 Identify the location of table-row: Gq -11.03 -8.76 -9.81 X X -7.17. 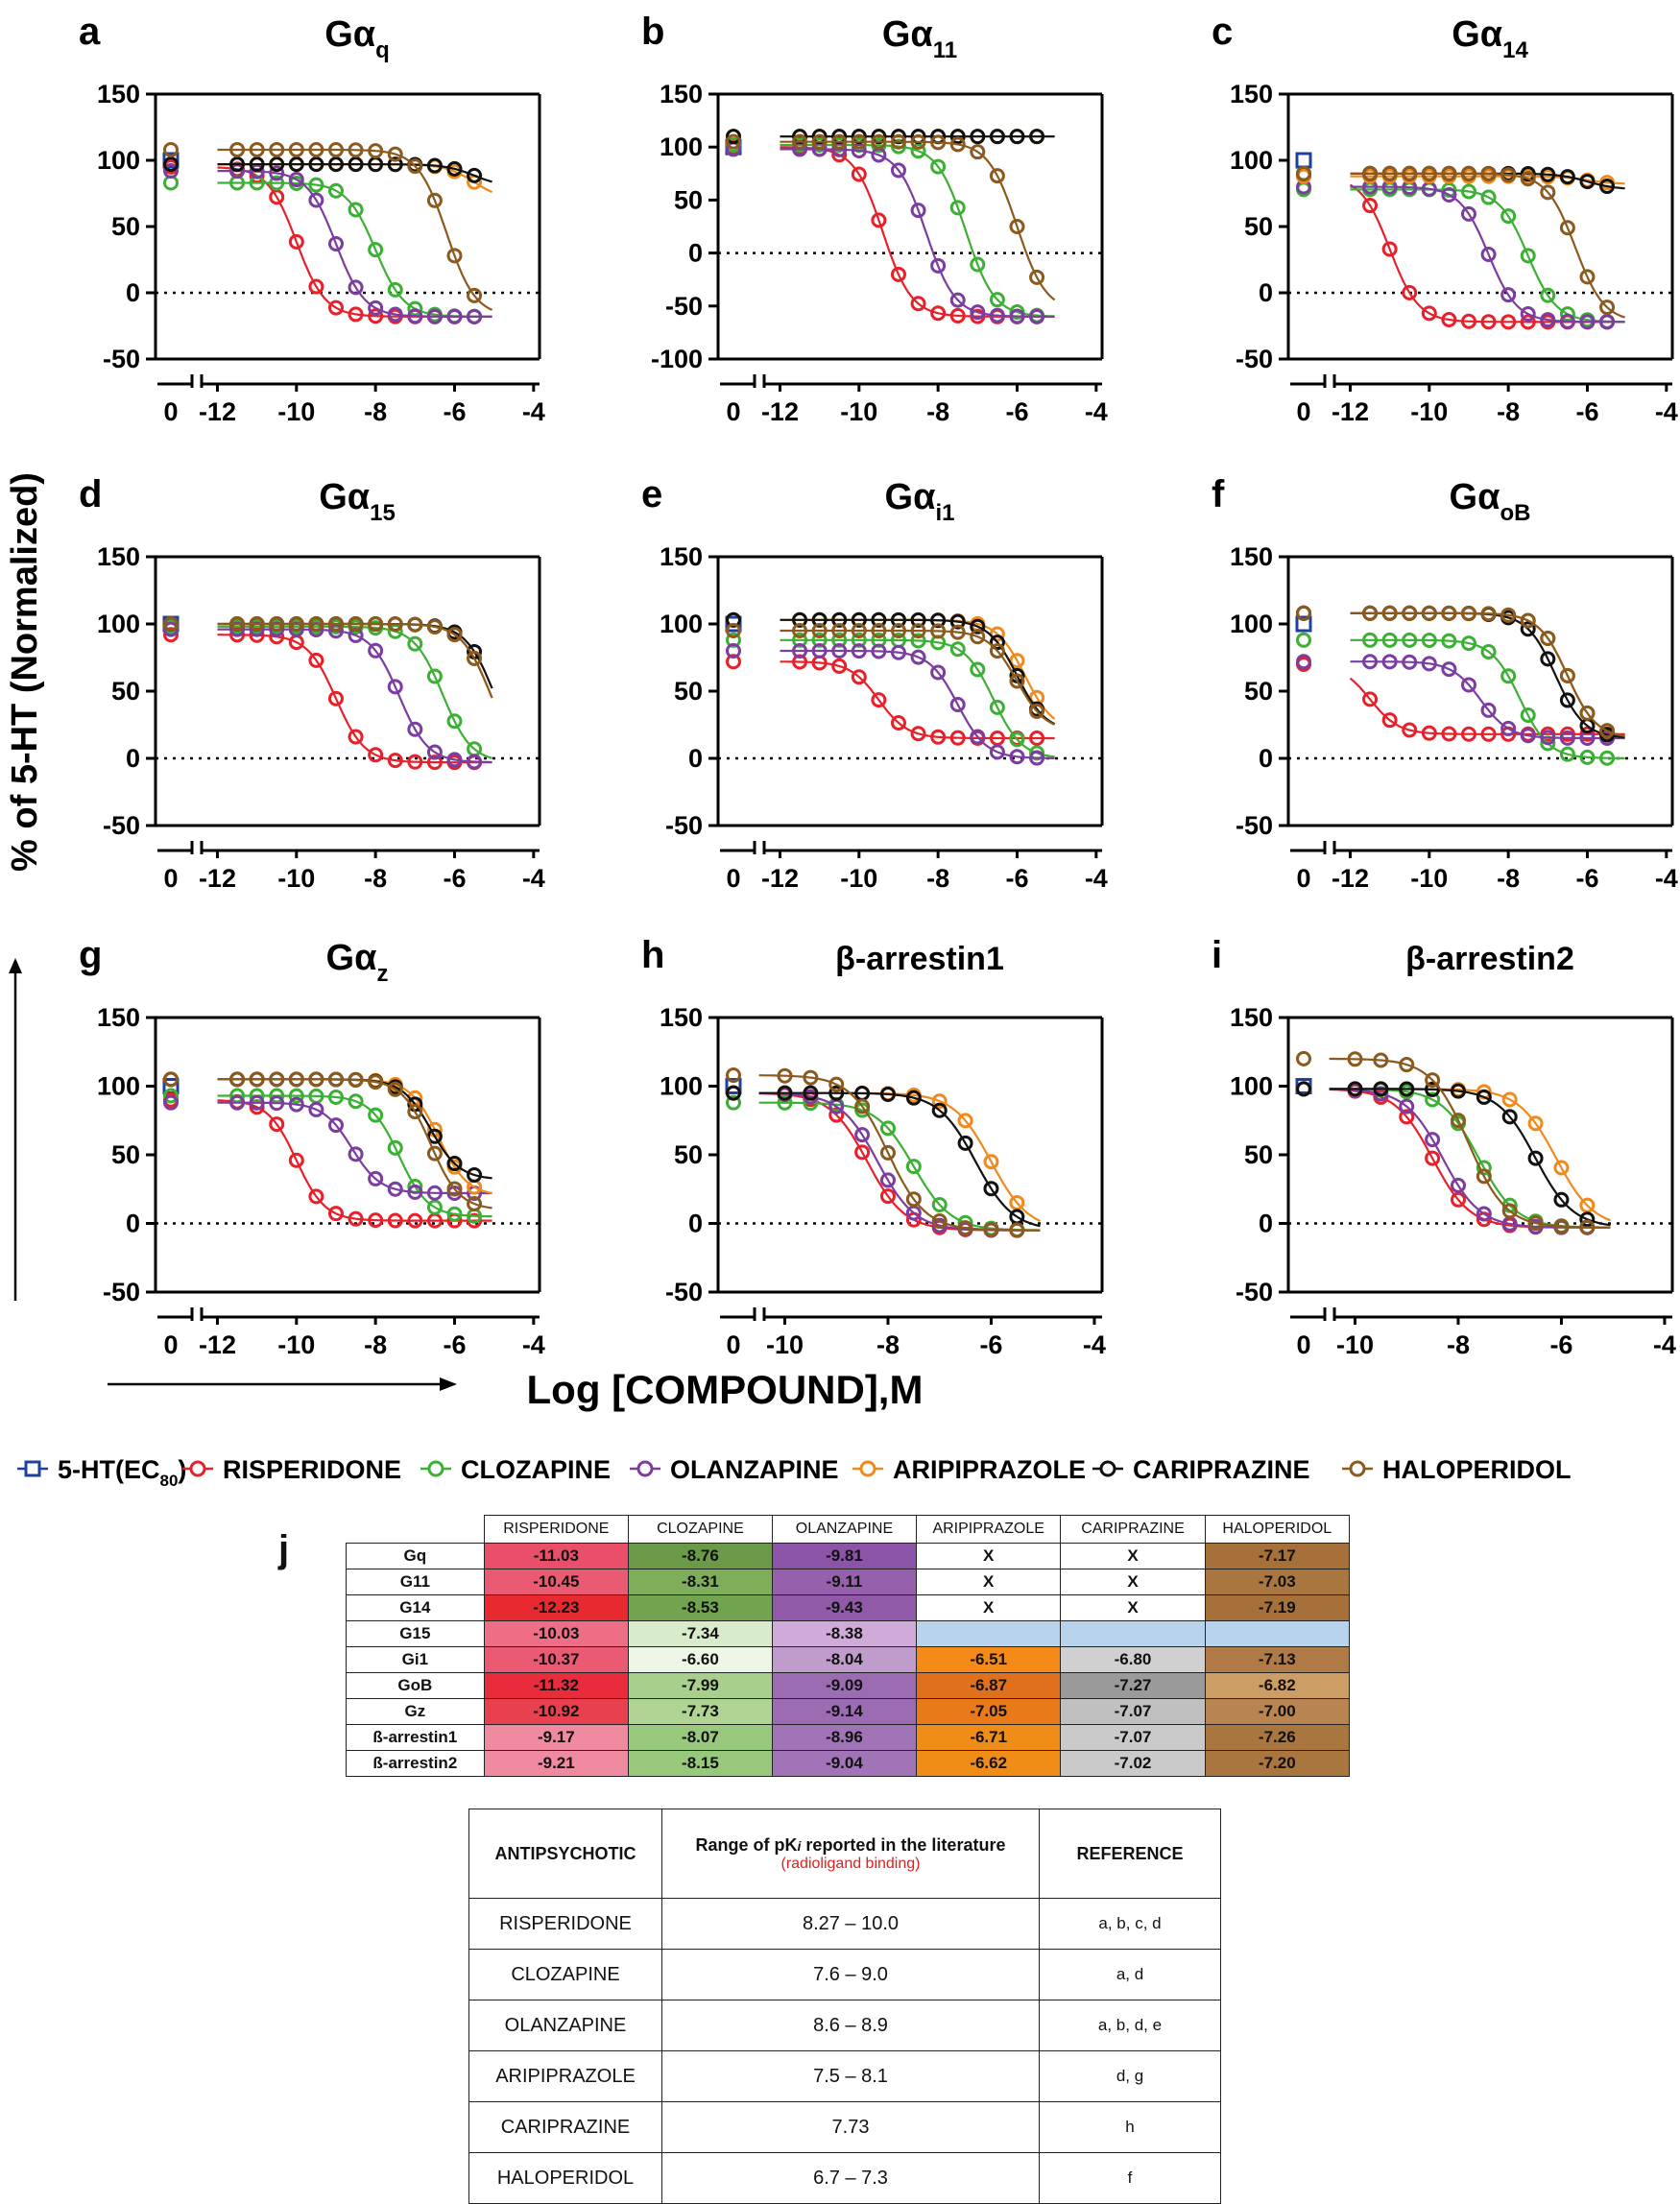
(848, 1556).